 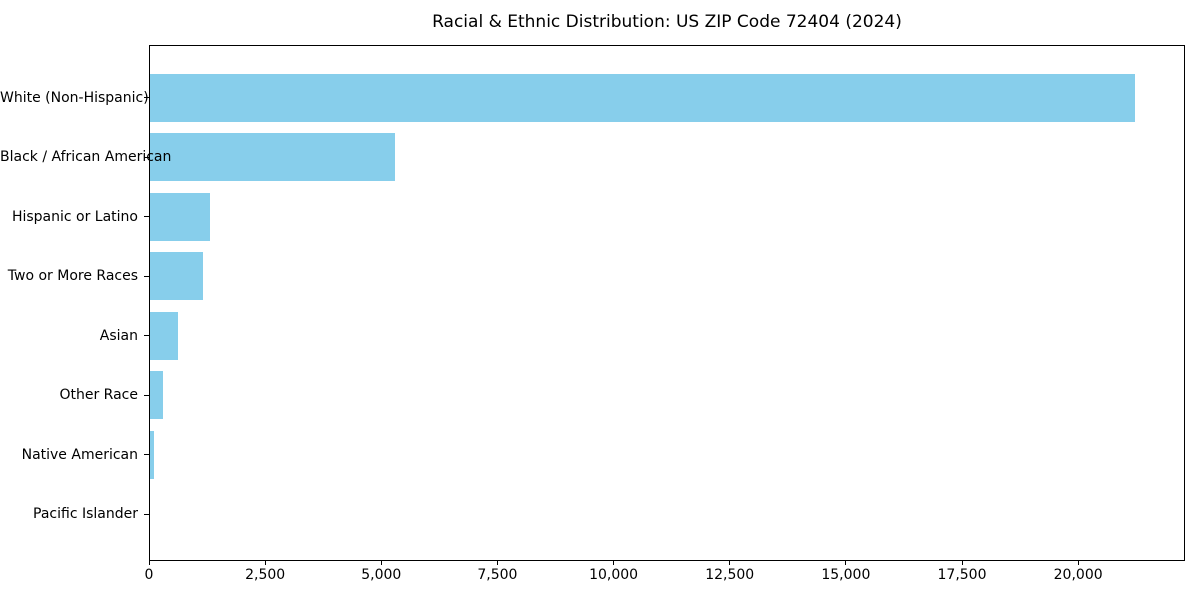 What do you see at coordinates (1078, 575) in the screenshot?
I see `x-tick-label: 20,000` at bounding box center [1078, 575].